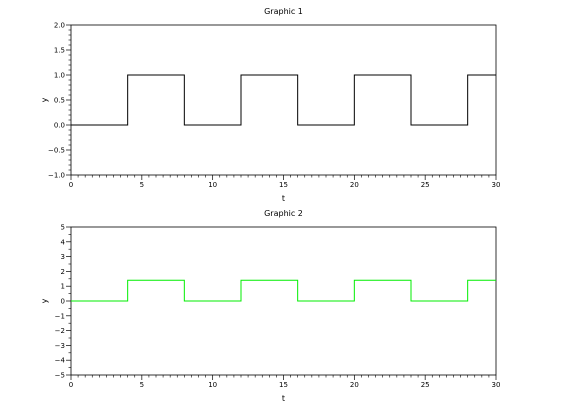  What do you see at coordinates (63, 242) in the screenshot?
I see `y-tick-label: 4` at bounding box center [63, 242].